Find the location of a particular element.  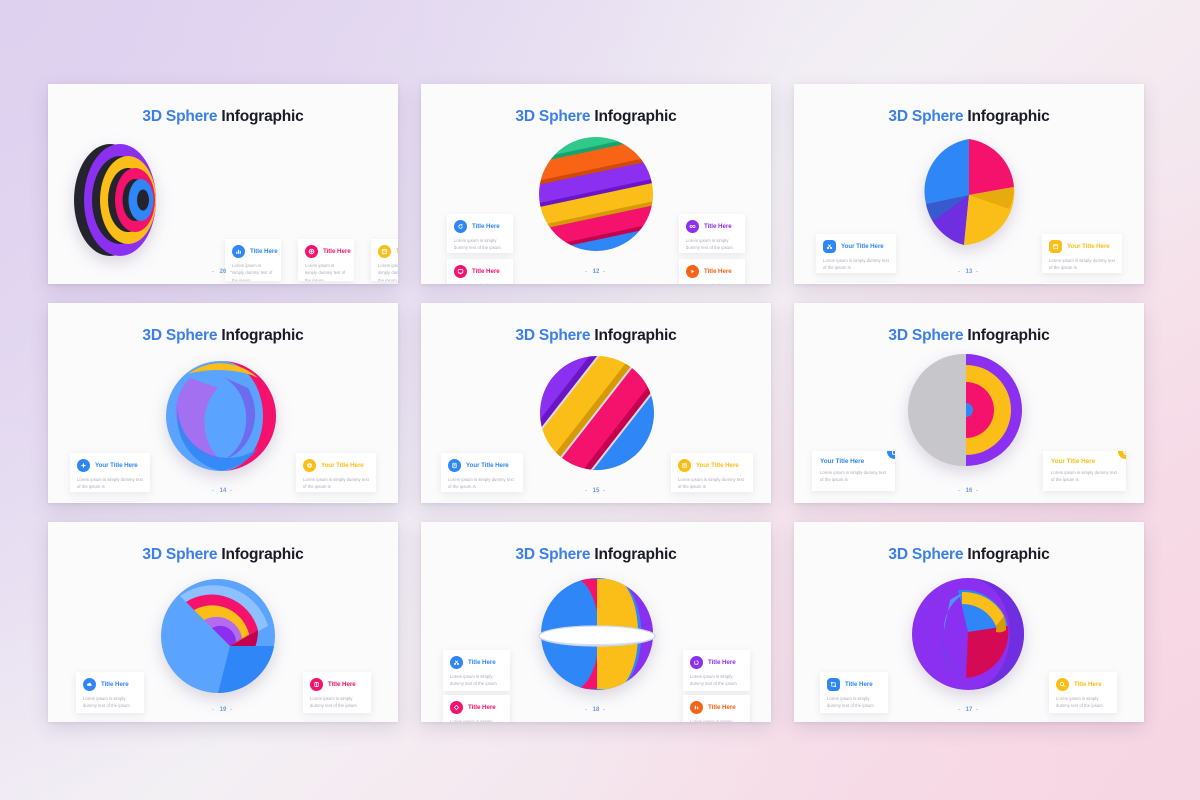

search-icon is located at coordinates (1062, 684).